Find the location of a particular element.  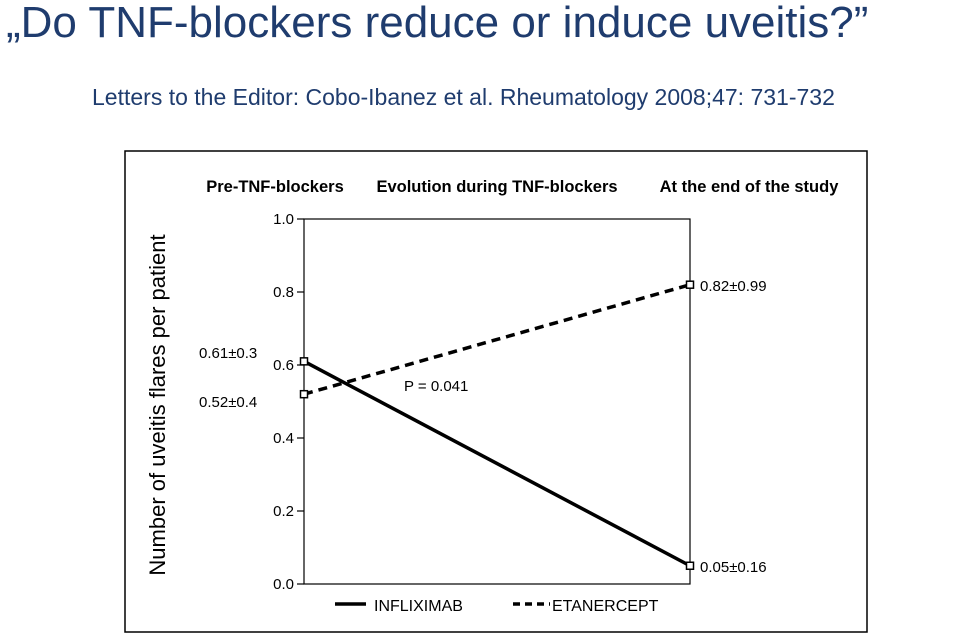

label-etanercept-start: 0.52±0.4 is located at coordinates (228, 402).